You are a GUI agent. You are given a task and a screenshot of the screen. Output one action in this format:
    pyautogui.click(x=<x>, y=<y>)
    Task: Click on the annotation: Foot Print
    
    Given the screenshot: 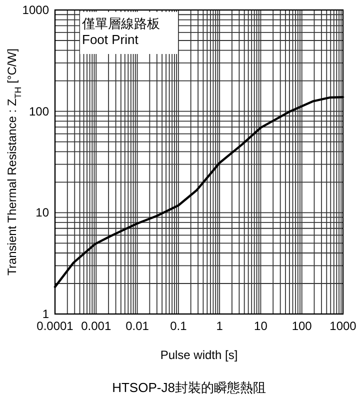 What is the action you would take?
    pyautogui.click(x=110, y=39)
    